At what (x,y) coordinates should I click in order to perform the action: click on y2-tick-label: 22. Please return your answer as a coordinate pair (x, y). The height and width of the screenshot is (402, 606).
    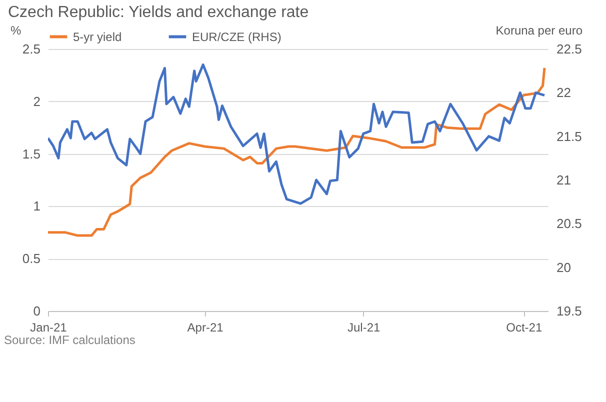
    Looking at the image, I should click on (563, 92).